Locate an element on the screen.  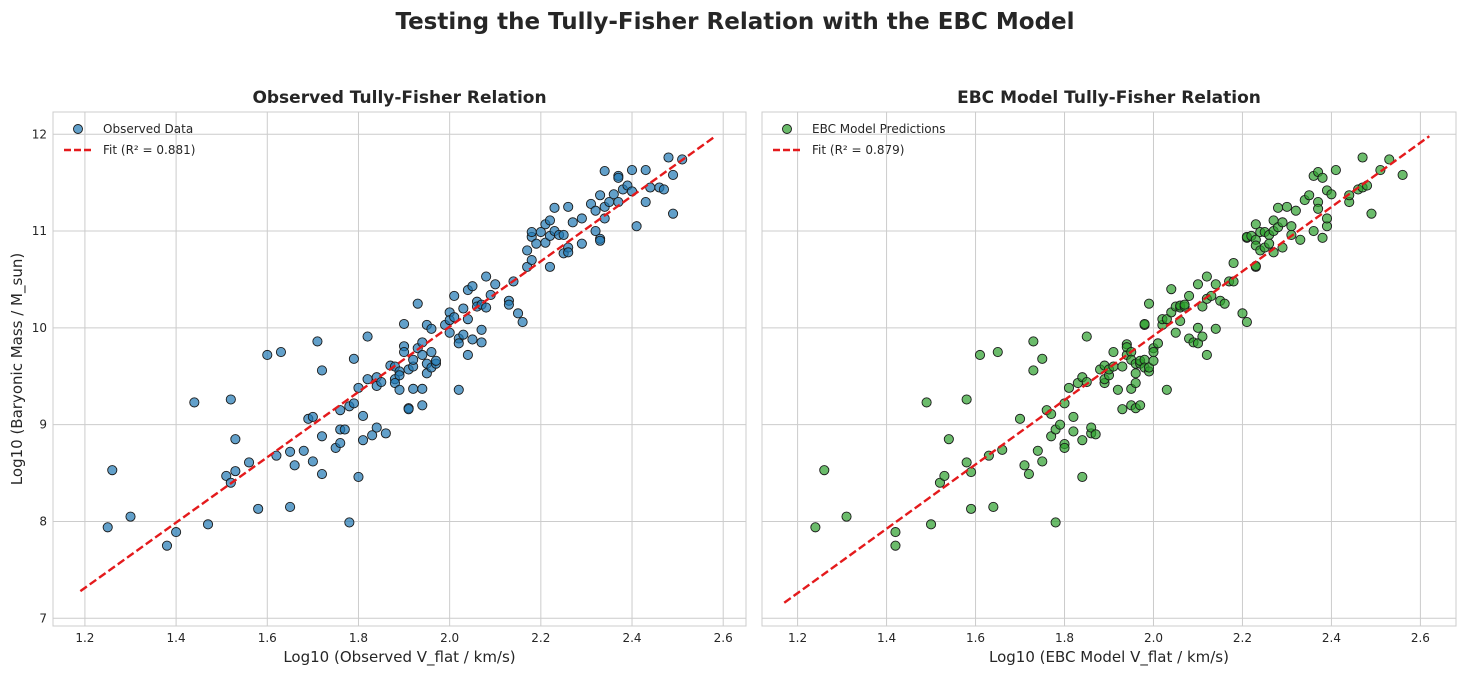
observed-x-tick-label: 1.6 is located at coordinates (267, 638).